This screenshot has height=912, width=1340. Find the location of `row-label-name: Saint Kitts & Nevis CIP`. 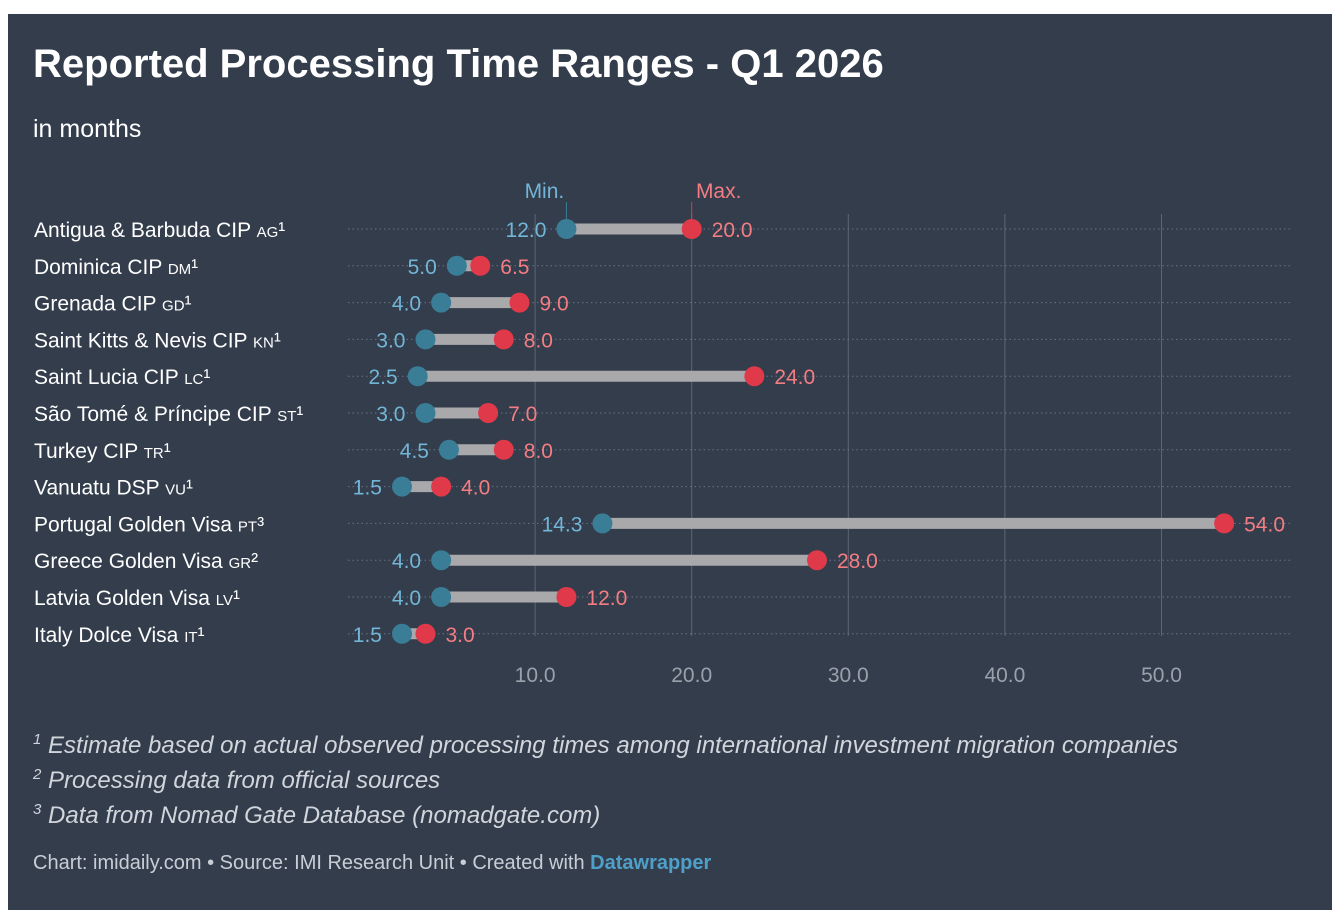

row-label-name: Saint Kitts & Nevis CIP is located at coordinates (143, 340).